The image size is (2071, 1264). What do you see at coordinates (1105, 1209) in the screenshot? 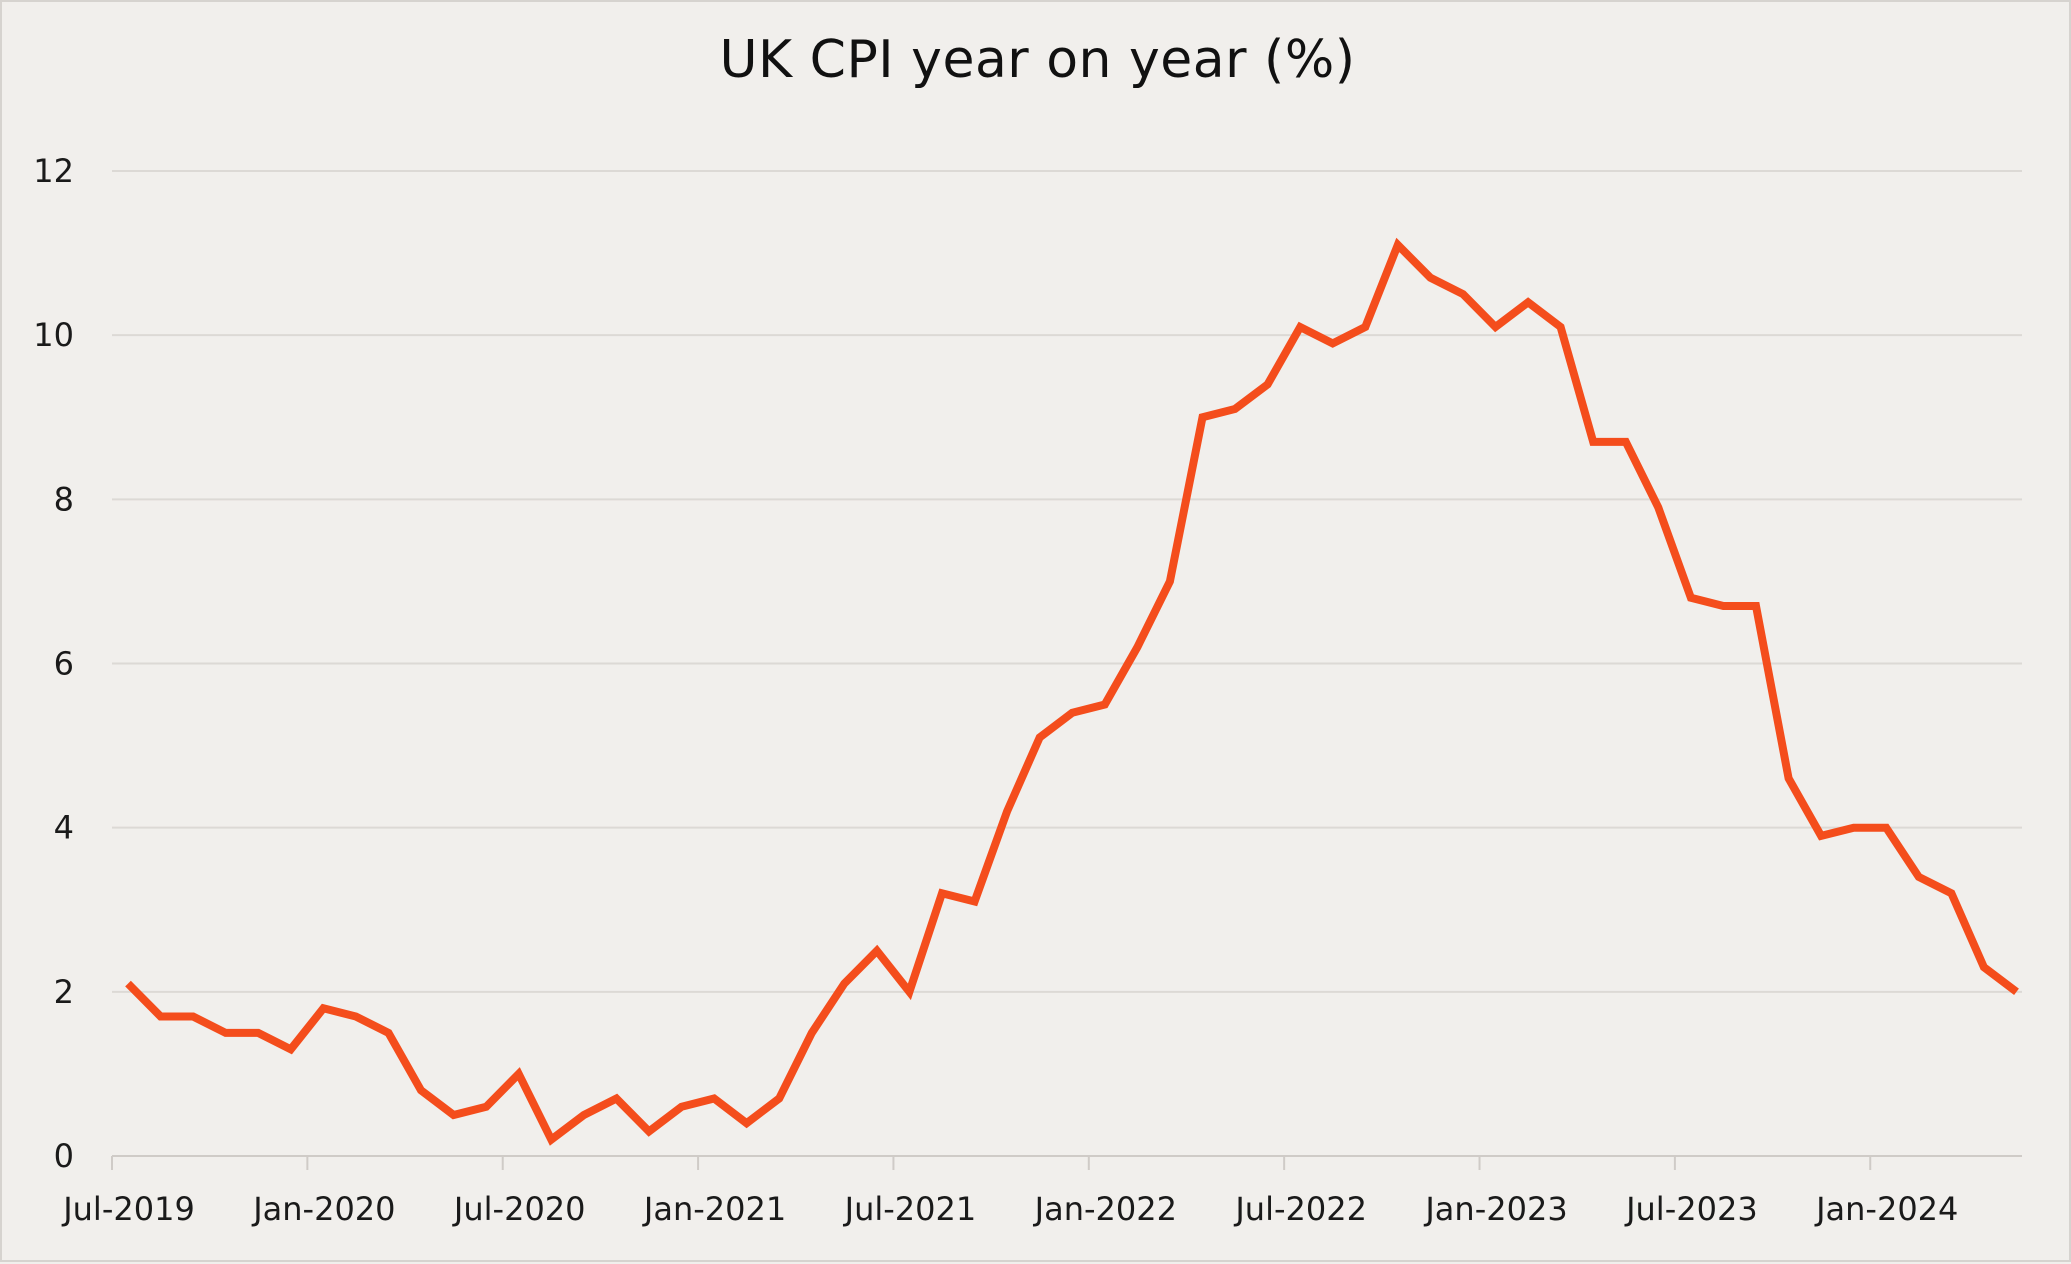
I see `x-tick-label-Jan-2022: Jan-2022` at bounding box center [1105, 1209].